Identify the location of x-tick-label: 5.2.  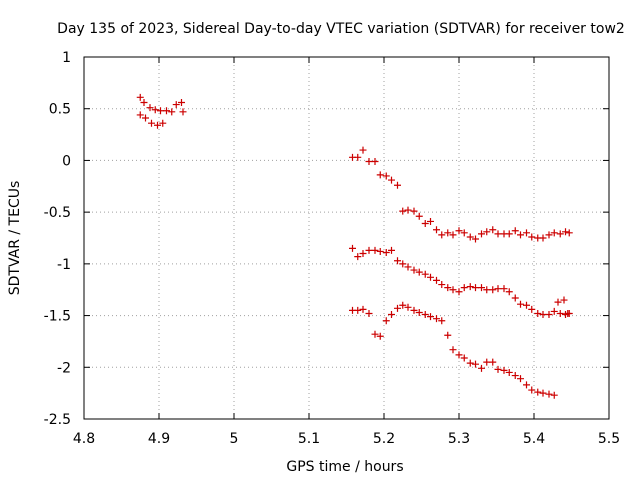
(384, 439).